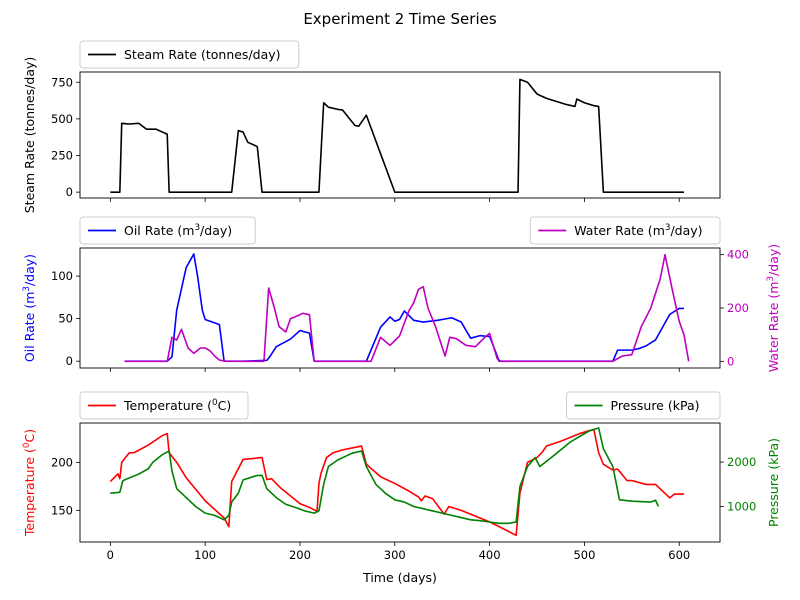 The width and height of the screenshot is (800, 600). I want to click on x-tick-label: 0, so click(110, 555).